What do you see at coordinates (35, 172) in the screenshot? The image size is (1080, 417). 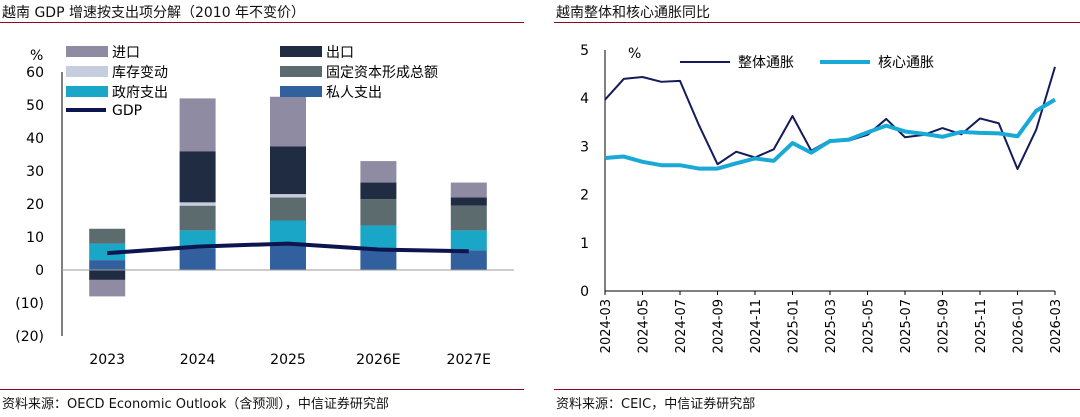 I see `left-y-tick-label: 30` at bounding box center [35, 172].